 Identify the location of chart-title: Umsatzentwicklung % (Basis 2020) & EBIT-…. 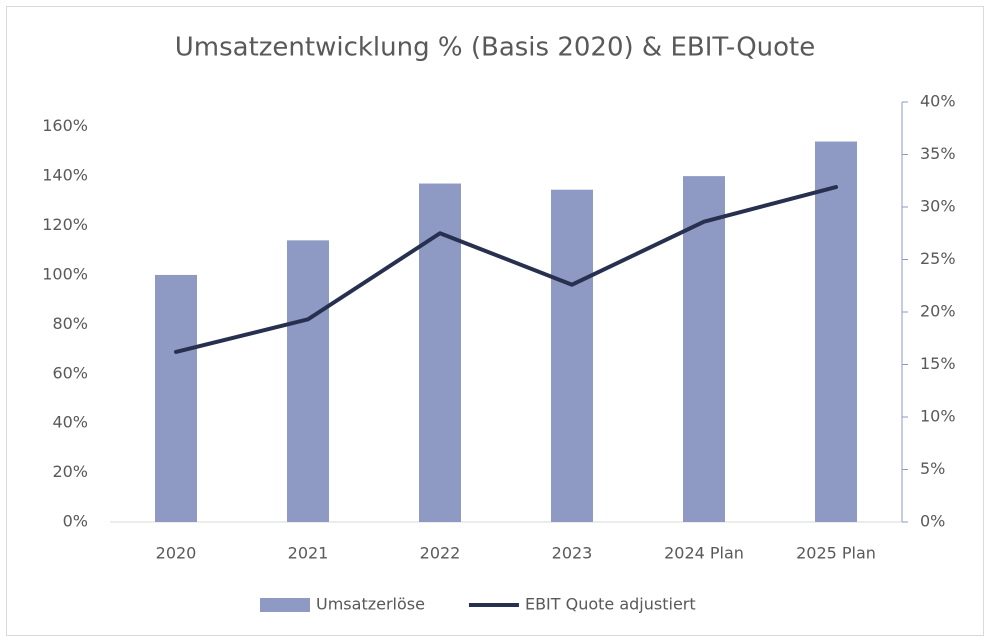
(495, 48).